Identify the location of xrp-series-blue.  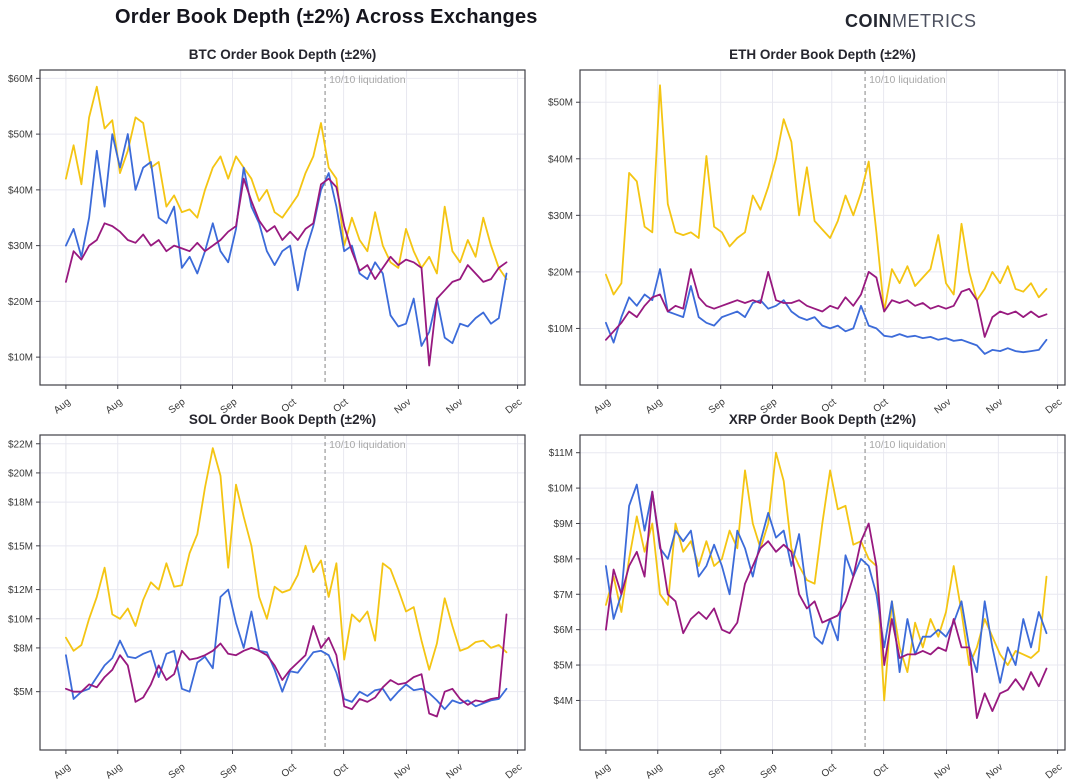
(826, 583).